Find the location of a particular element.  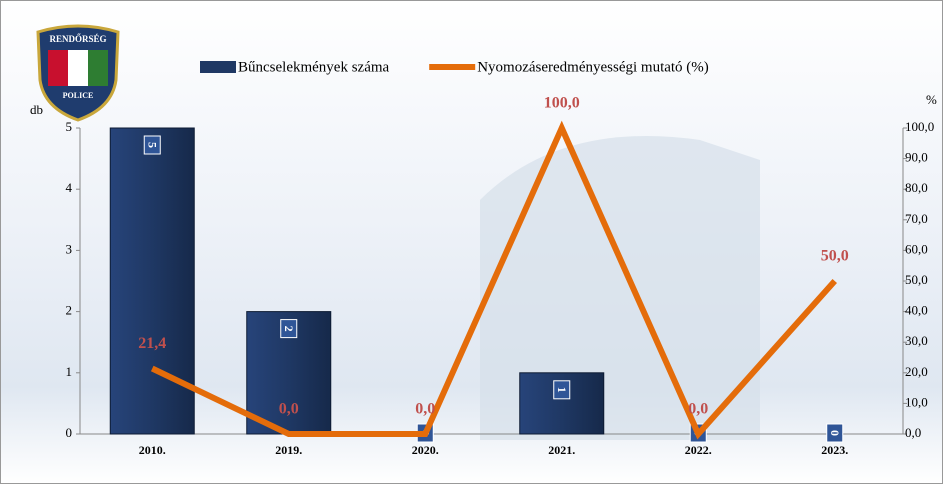

y2-tick-label: 90,0 is located at coordinates (916, 157).